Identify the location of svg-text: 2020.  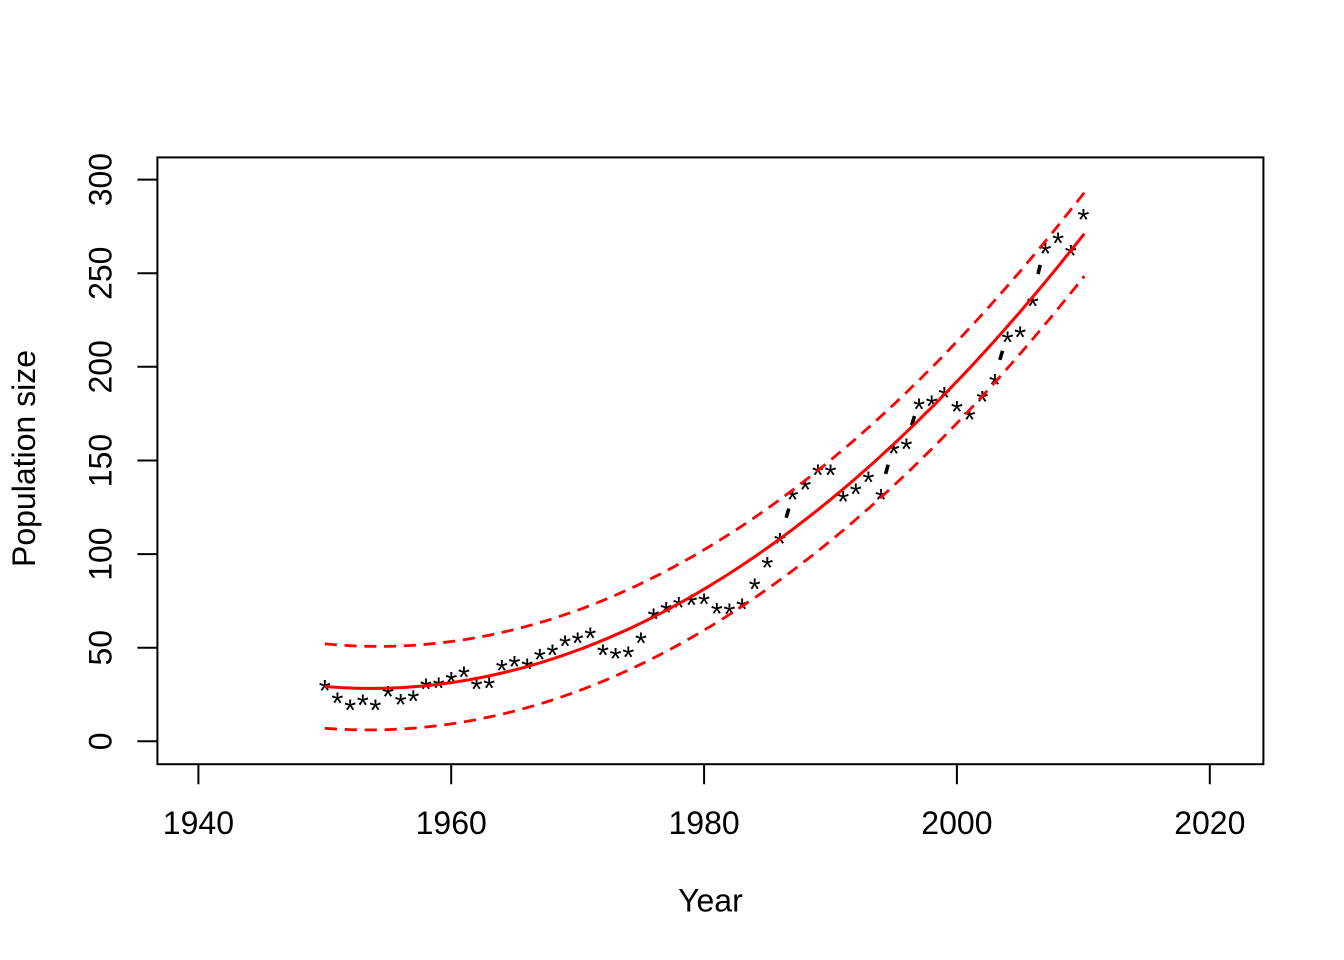
(1209, 823).